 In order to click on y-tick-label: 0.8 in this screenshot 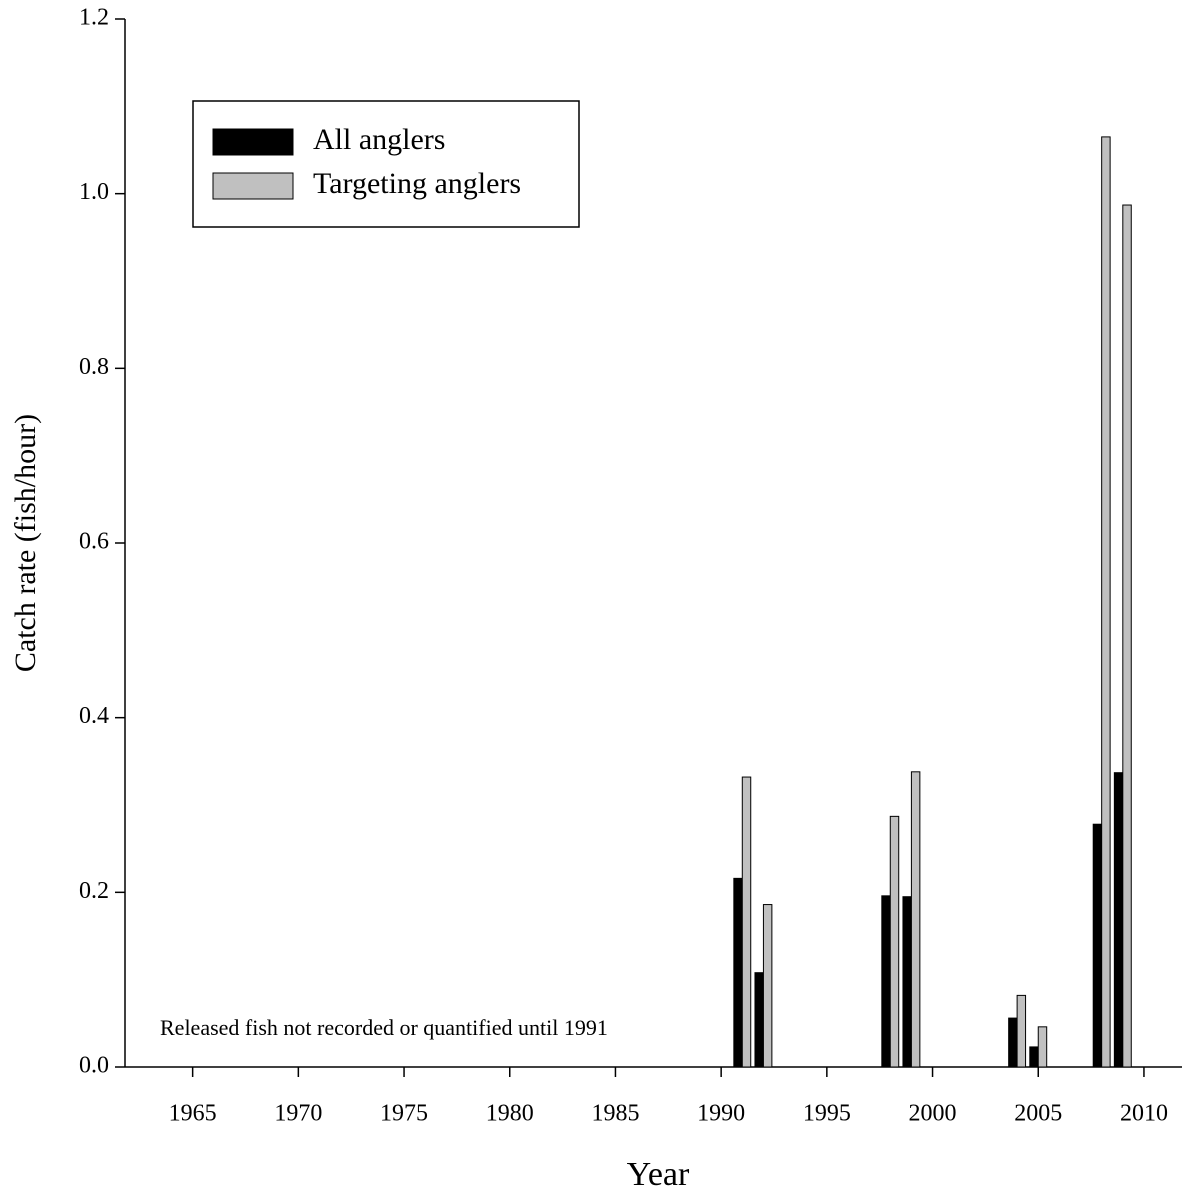, I will do `click(94, 367)`.